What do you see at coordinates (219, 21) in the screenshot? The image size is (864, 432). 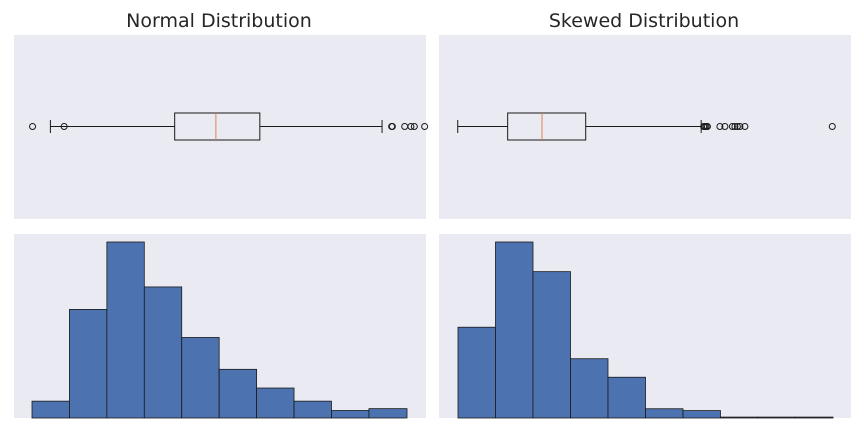 I see `title-normal-distribution: Normal Distribution` at bounding box center [219, 21].